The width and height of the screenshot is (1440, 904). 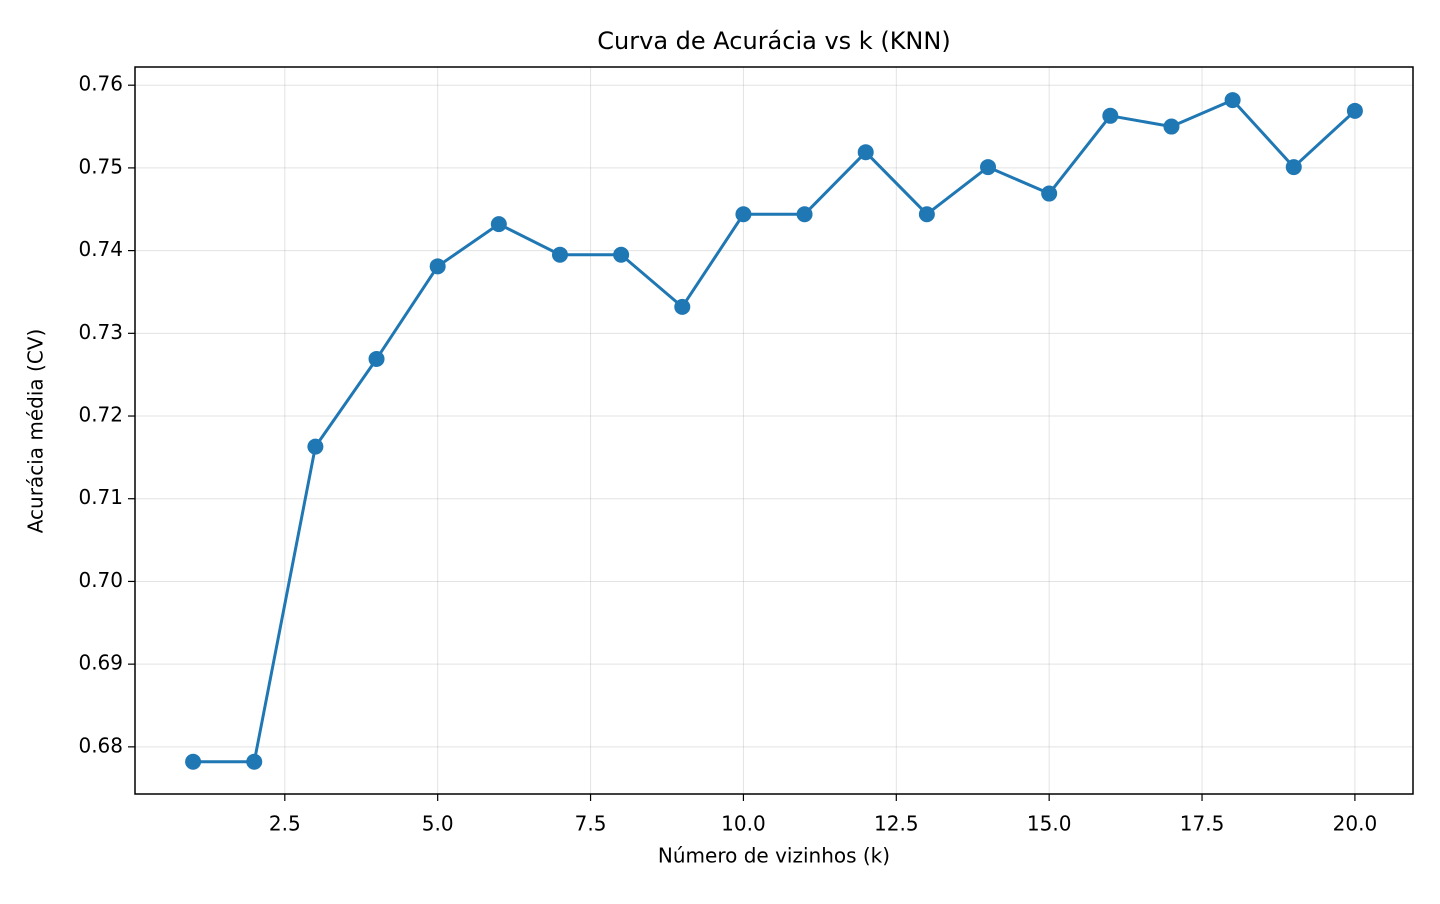 I want to click on x-tick-label: 5.0, so click(x=438, y=824).